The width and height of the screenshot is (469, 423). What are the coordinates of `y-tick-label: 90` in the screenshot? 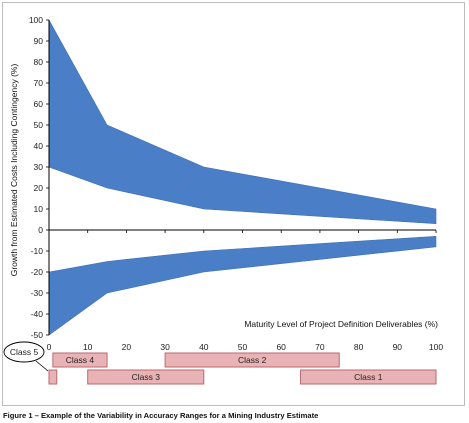 It's located at (39, 41).